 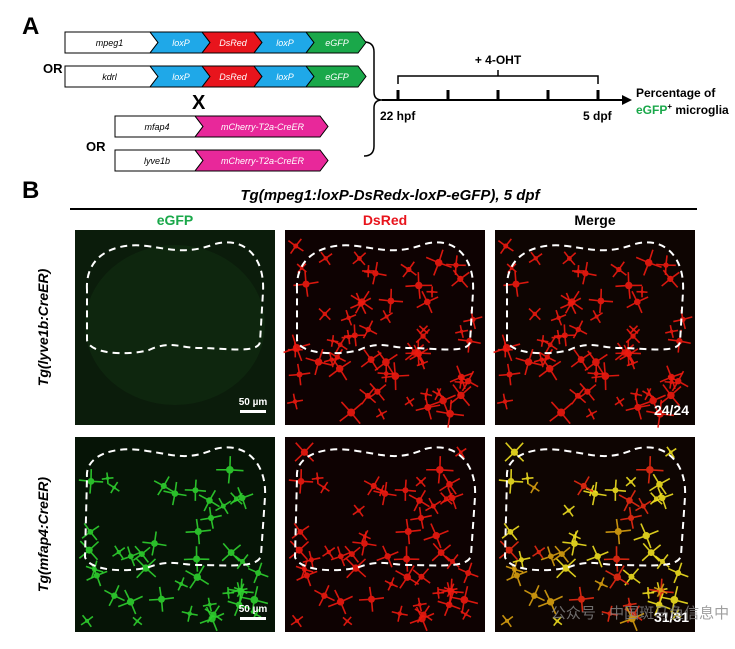 What do you see at coordinates (157, 161) in the screenshot?
I see `segment-label: lyve1b` at bounding box center [157, 161].